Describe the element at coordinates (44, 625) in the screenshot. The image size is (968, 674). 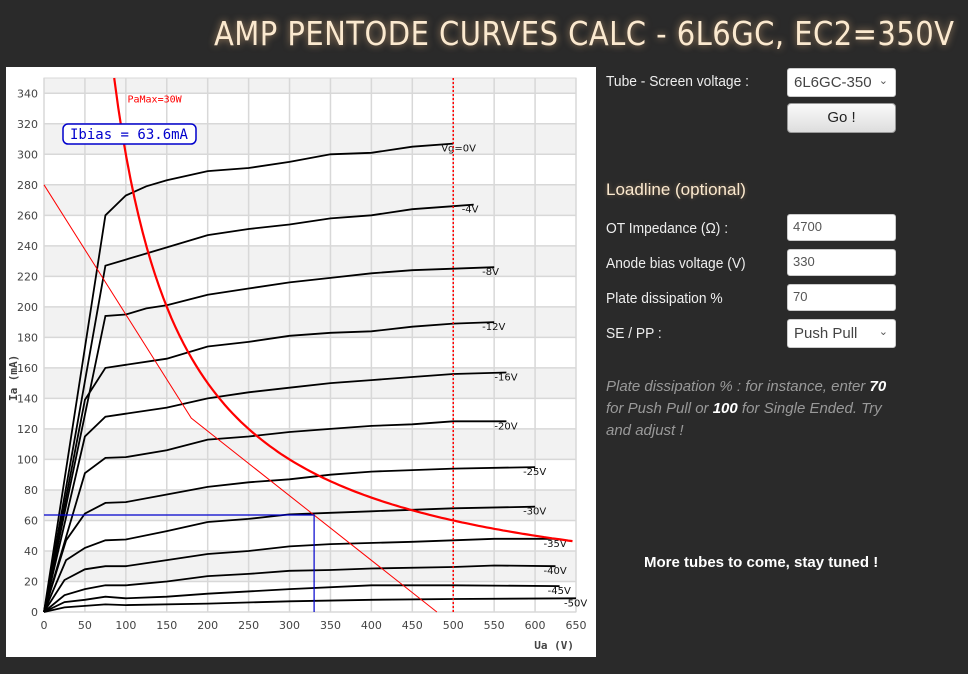
I see `x-tick-label: 0` at that location.